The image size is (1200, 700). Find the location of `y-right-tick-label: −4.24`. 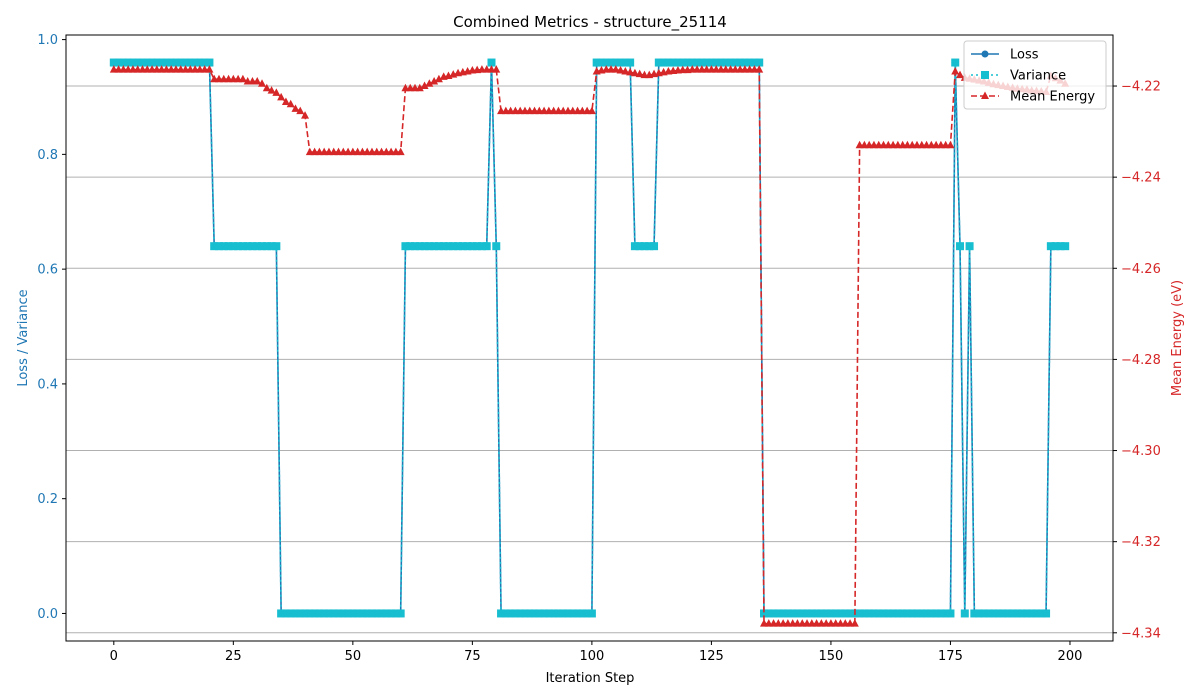

y-right-tick-label: −4.24 is located at coordinates (1141, 178).